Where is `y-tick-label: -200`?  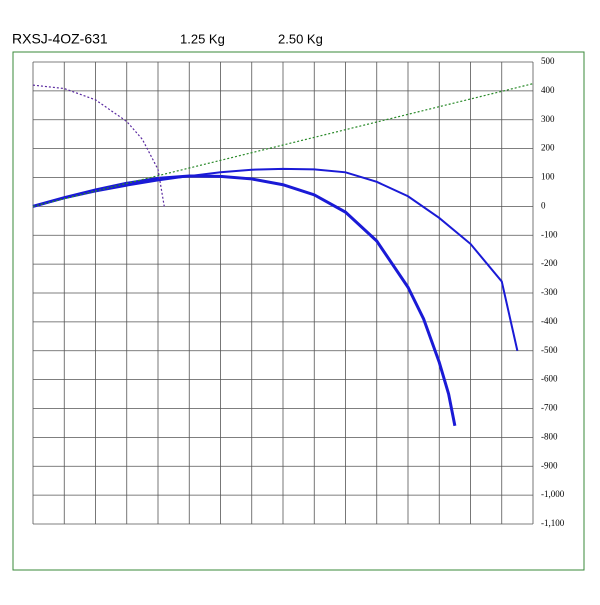
y-tick-label: -200 is located at coordinates (549, 263).